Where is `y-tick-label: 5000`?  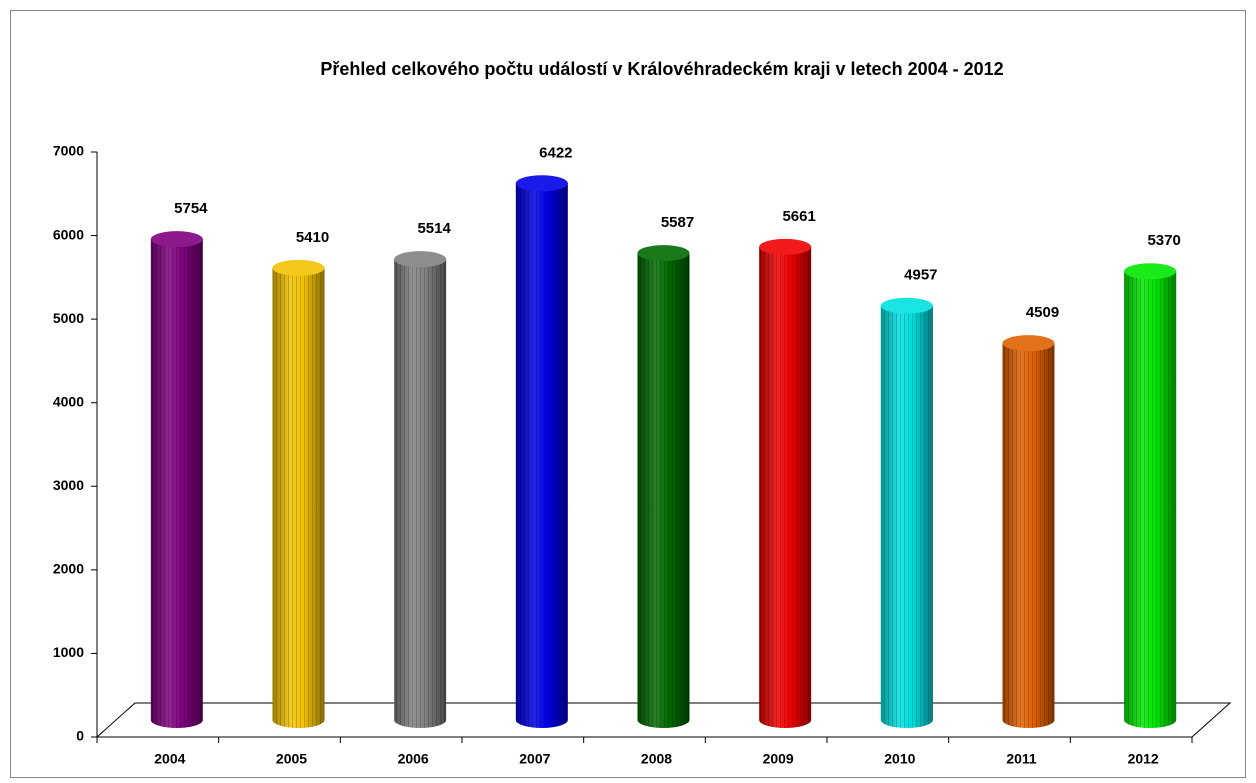
y-tick-label: 5000 is located at coordinates (68, 318).